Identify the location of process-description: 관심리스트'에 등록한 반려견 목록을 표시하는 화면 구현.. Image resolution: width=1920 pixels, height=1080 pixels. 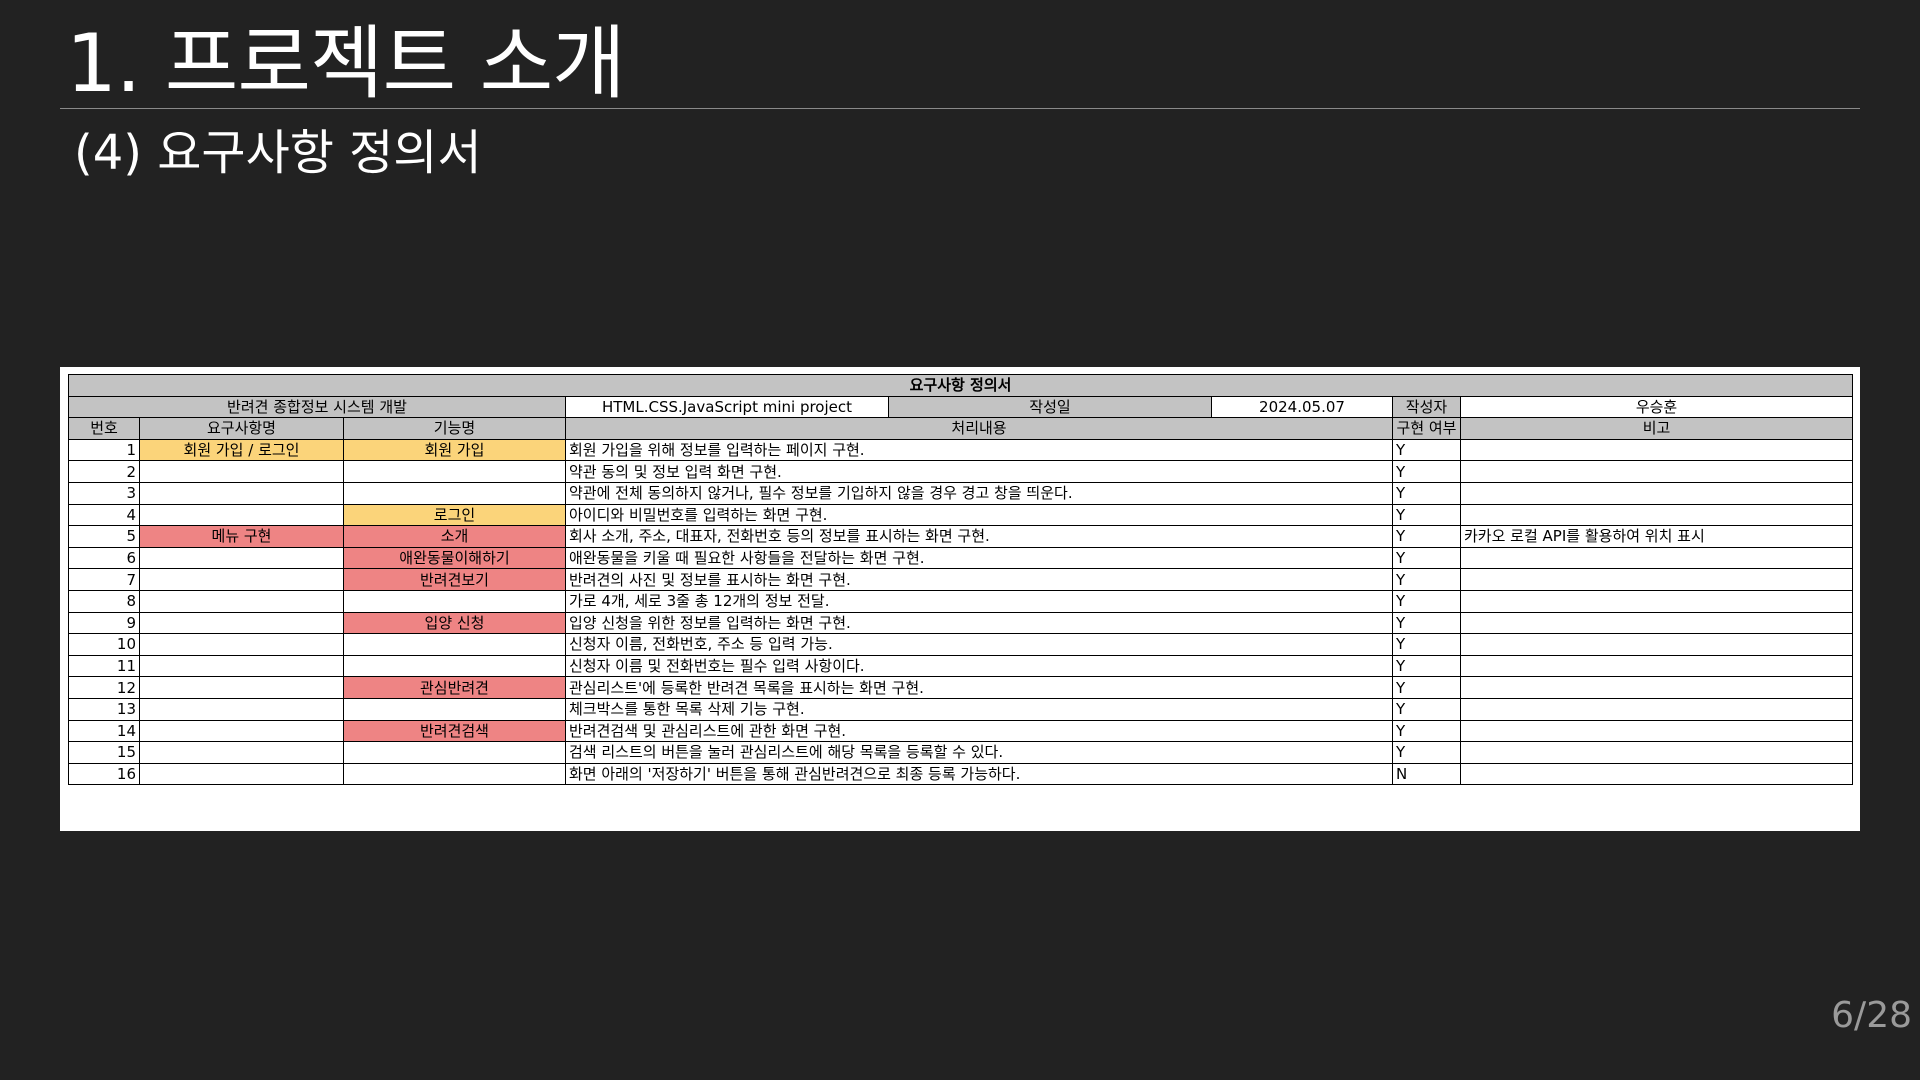
(979, 687).